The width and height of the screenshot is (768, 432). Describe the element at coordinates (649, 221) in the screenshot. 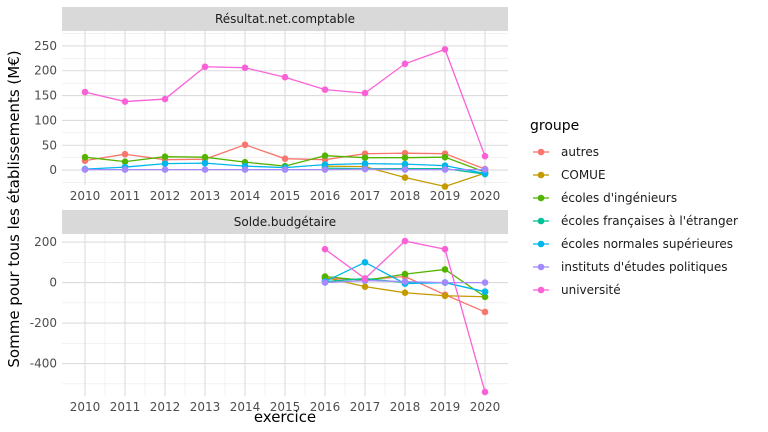

I see `legend-label: écoles françaises à l'étranger` at that location.